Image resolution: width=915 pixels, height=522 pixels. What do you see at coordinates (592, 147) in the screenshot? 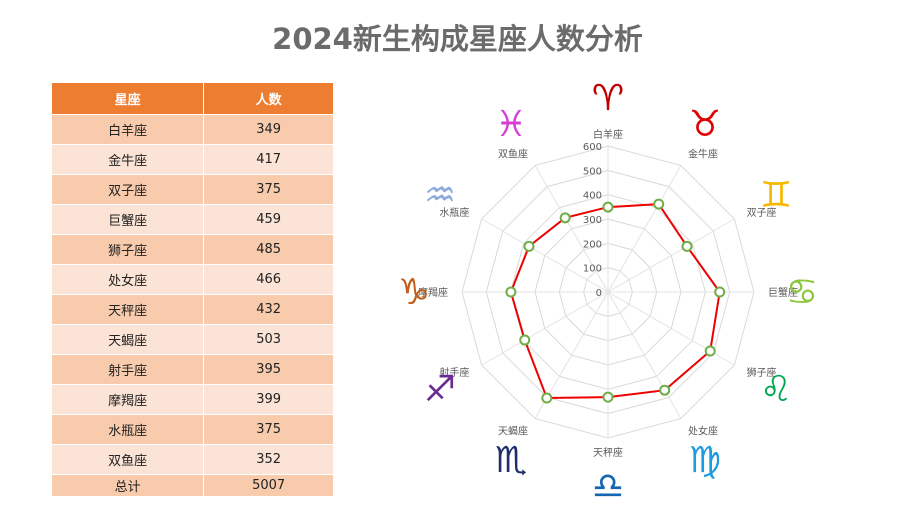
I see `radar-tick-label: 600` at bounding box center [592, 147].